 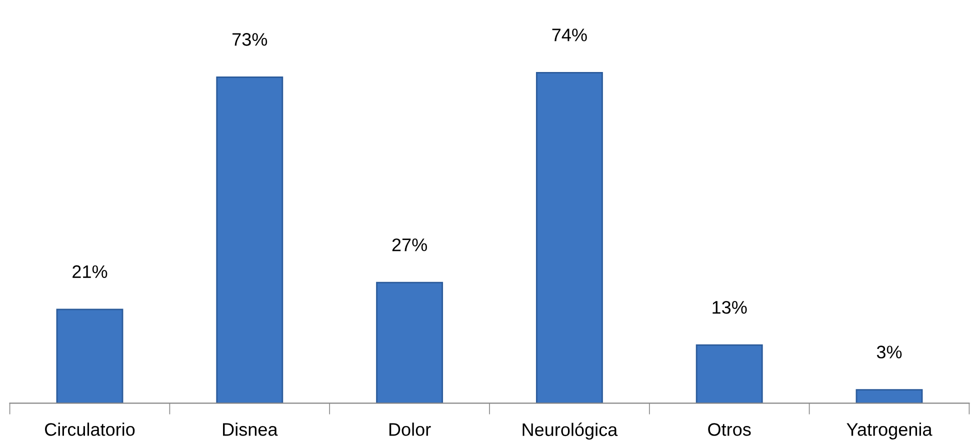 I want to click on data-label: 3%, so click(x=889, y=352).